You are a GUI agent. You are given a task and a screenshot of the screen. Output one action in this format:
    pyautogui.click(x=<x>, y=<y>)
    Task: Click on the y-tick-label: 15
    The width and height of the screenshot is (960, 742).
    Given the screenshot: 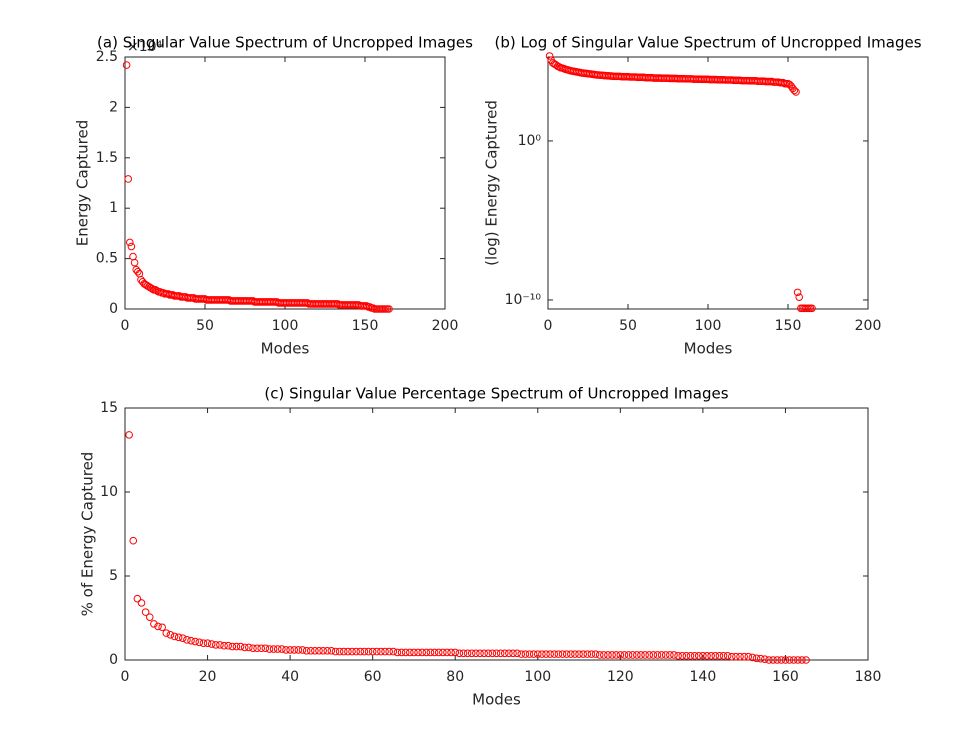 What is the action you would take?
    pyautogui.click(x=109, y=408)
    